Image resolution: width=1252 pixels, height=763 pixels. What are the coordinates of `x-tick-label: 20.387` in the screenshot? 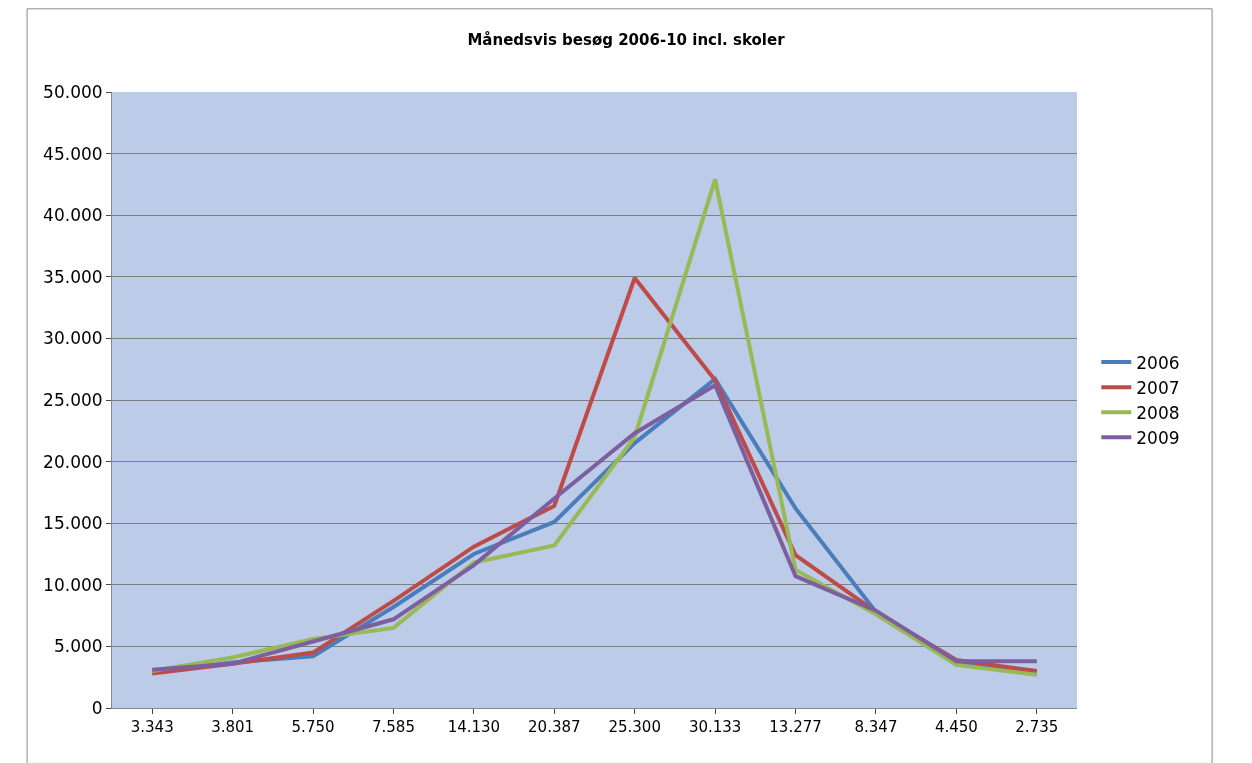 It's located at (554, 727).